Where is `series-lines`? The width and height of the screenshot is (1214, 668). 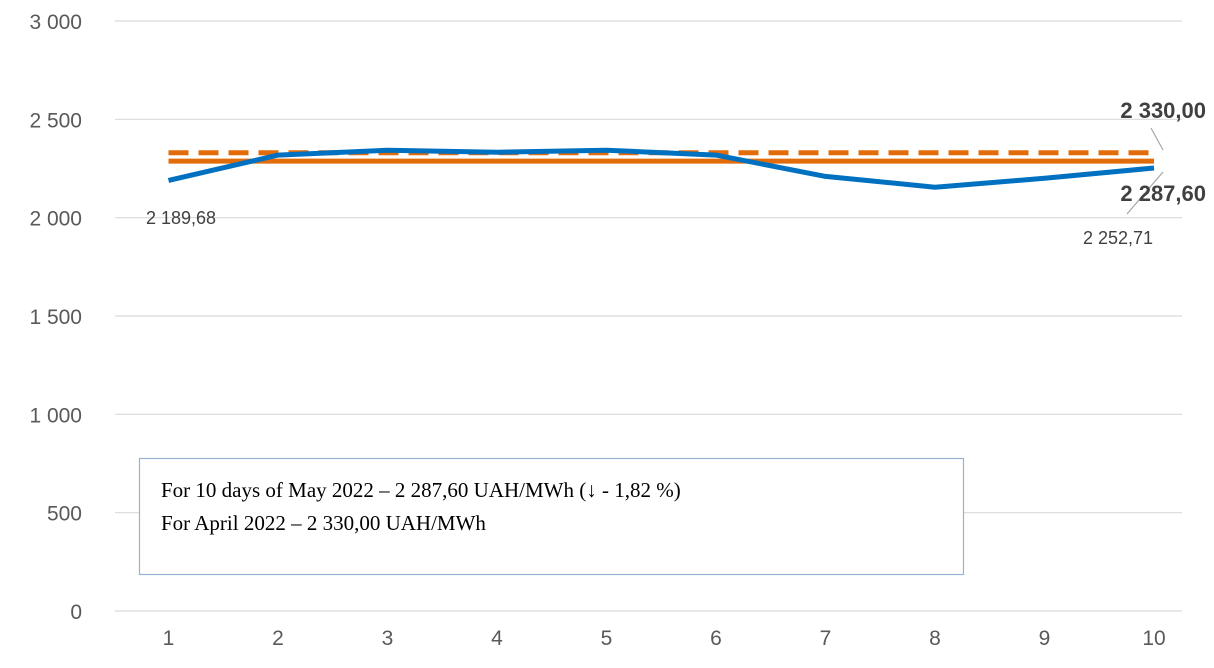
series-lines is located at coordinates (661, 168).